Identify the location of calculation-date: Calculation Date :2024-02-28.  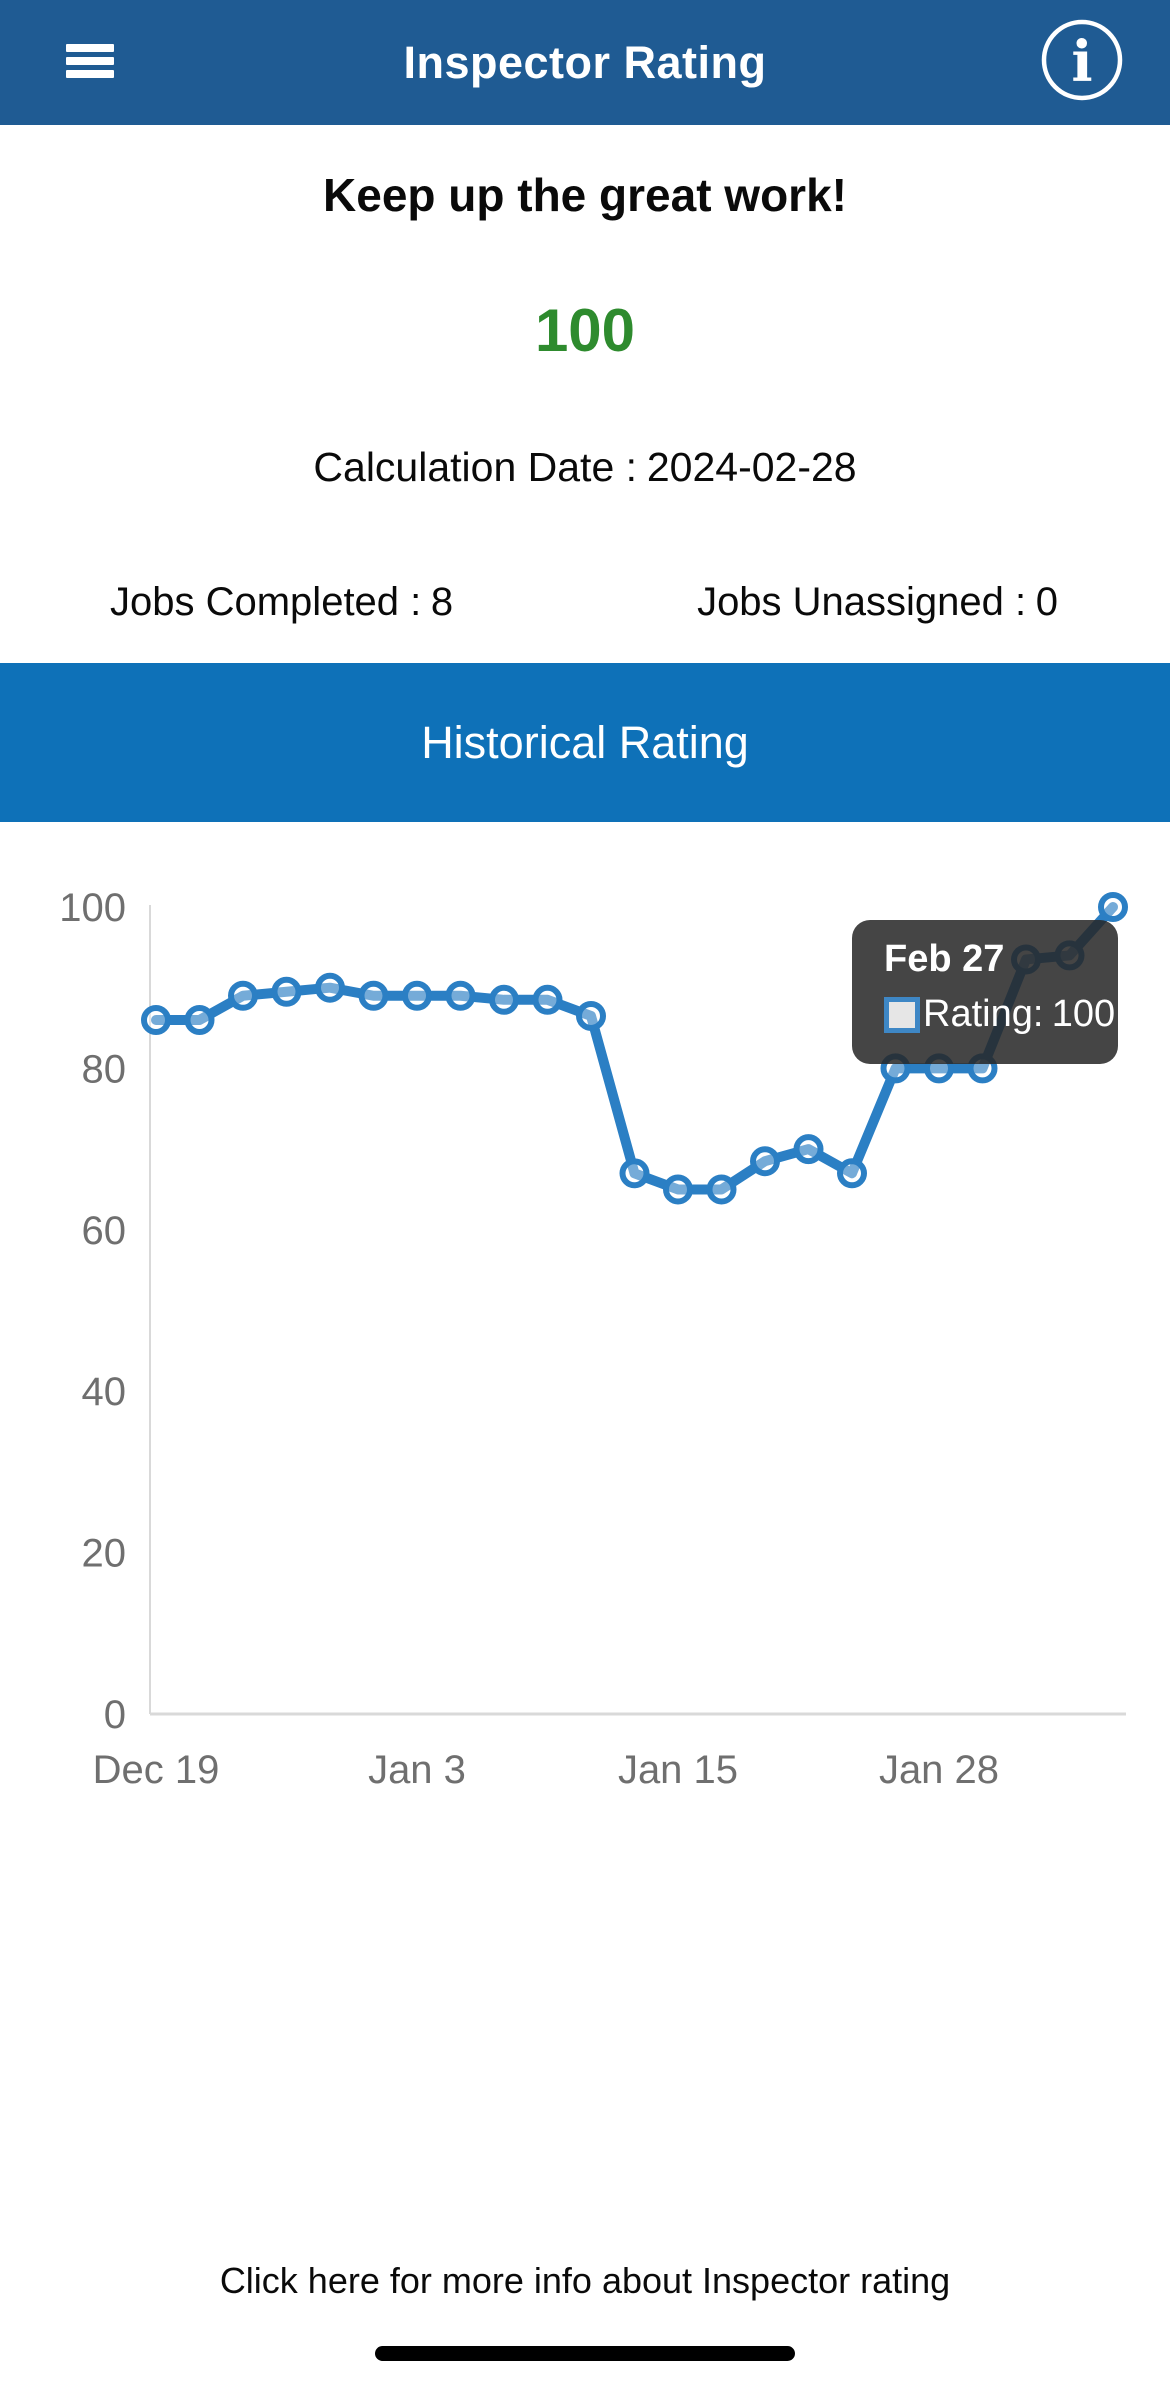
(585, 467).